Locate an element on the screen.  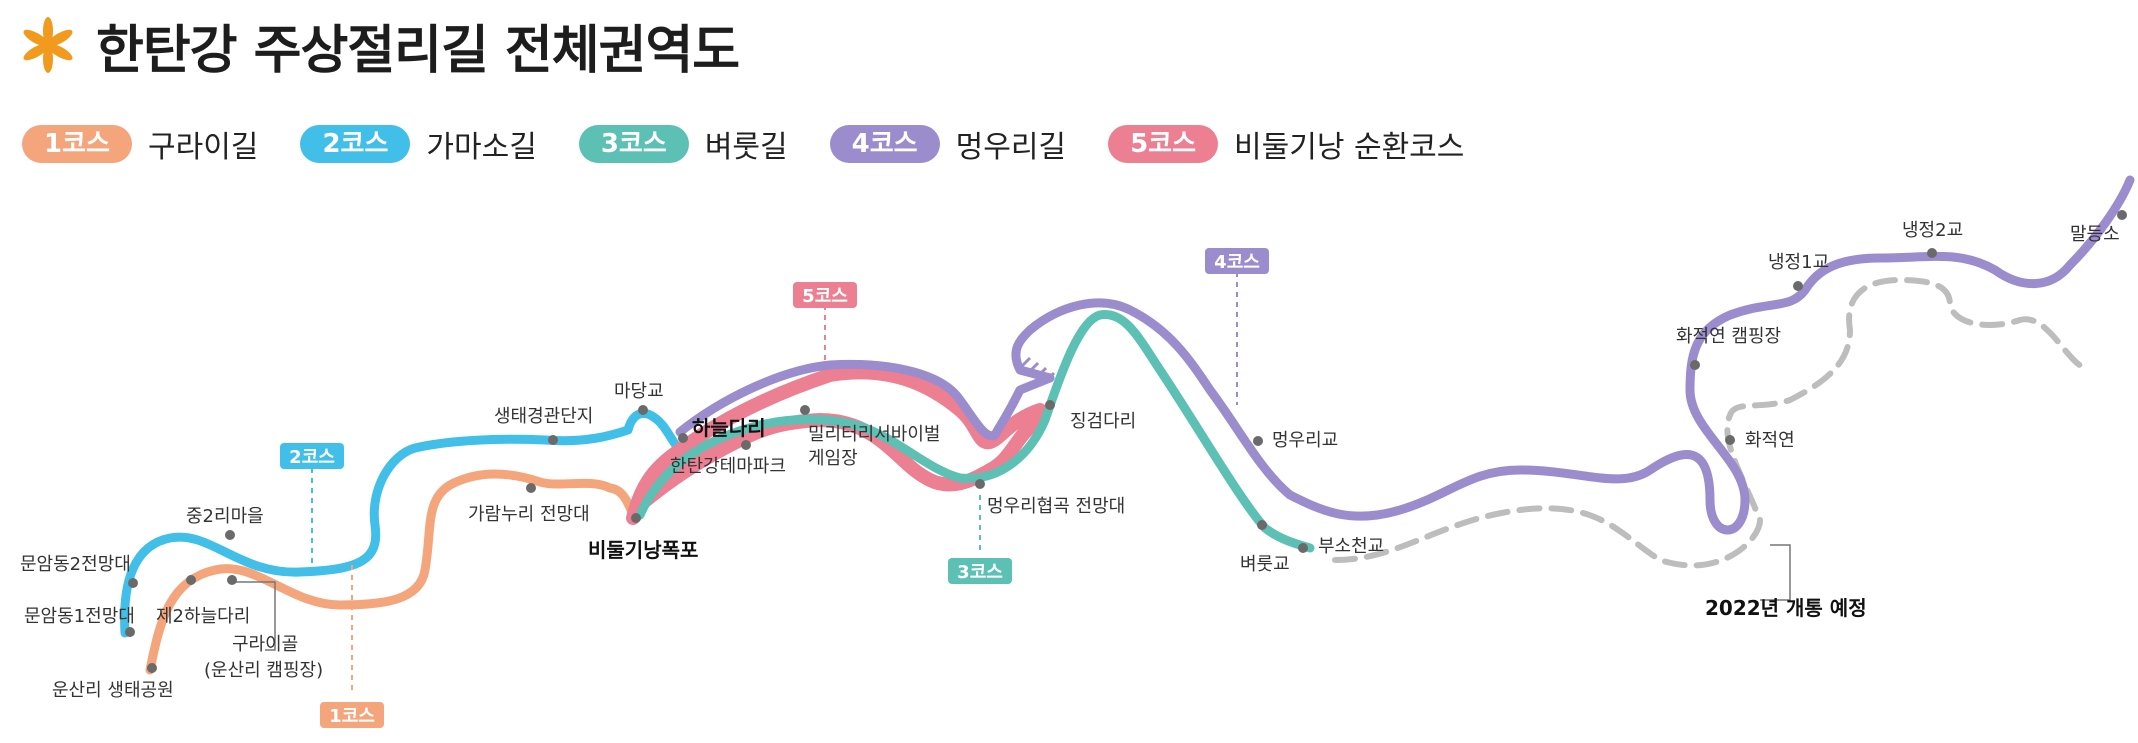
orange-asterisk-icon is located at coordinates (48, 45).